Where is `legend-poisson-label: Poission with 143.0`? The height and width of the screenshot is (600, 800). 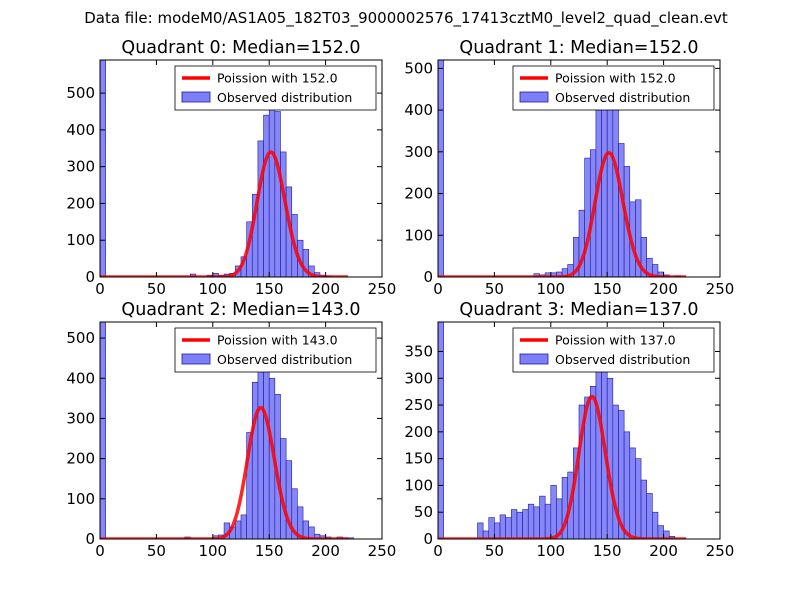
legend-poisson-label: Poission with 143.0 is located at coordinates (277, 340).